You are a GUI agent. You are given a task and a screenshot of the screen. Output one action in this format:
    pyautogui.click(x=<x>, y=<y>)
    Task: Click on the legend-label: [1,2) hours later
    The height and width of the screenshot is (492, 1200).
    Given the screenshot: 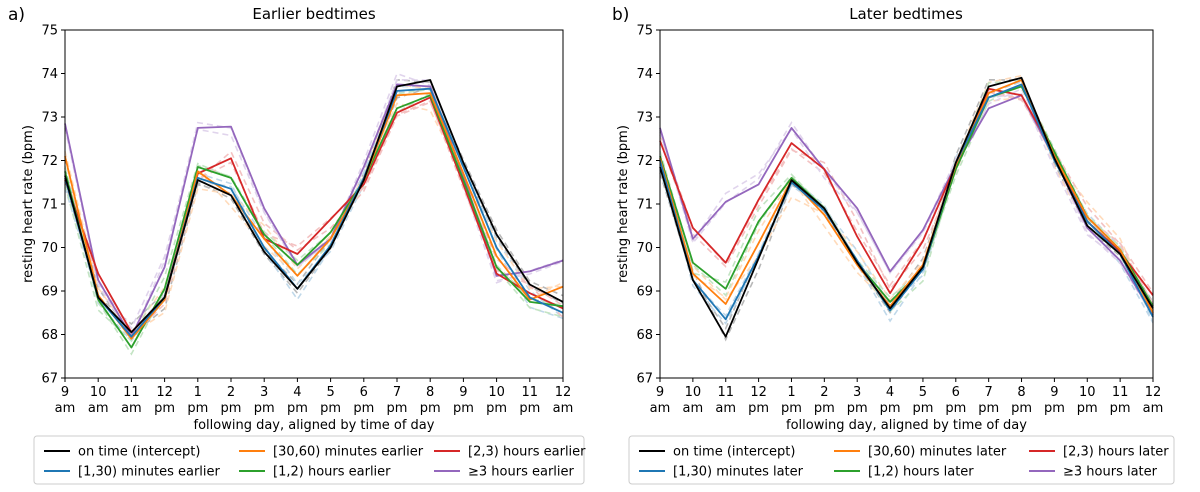 What is the action you would take?
    pyautogui.click(x=921, y=472)
    